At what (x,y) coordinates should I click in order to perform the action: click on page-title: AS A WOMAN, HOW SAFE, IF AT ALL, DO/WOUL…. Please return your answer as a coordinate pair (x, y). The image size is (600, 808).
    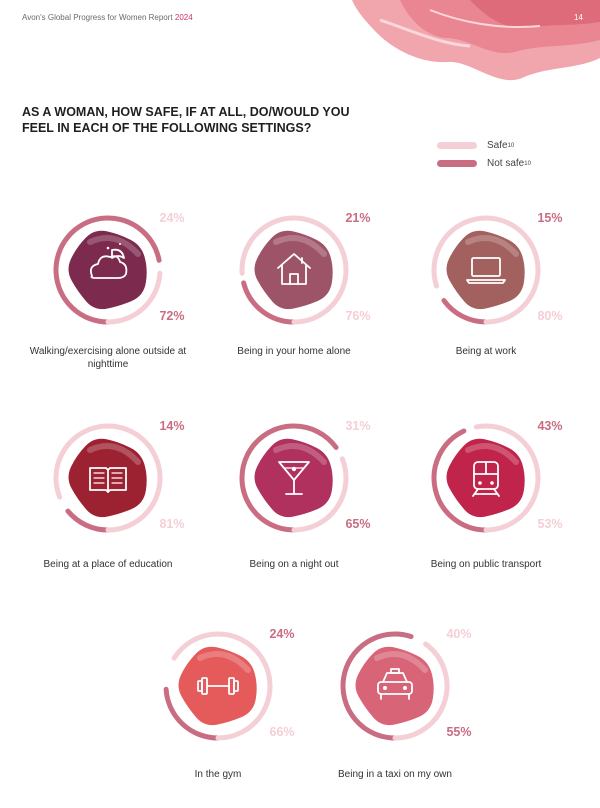
    Looking at the image, I should click on (186, 120).